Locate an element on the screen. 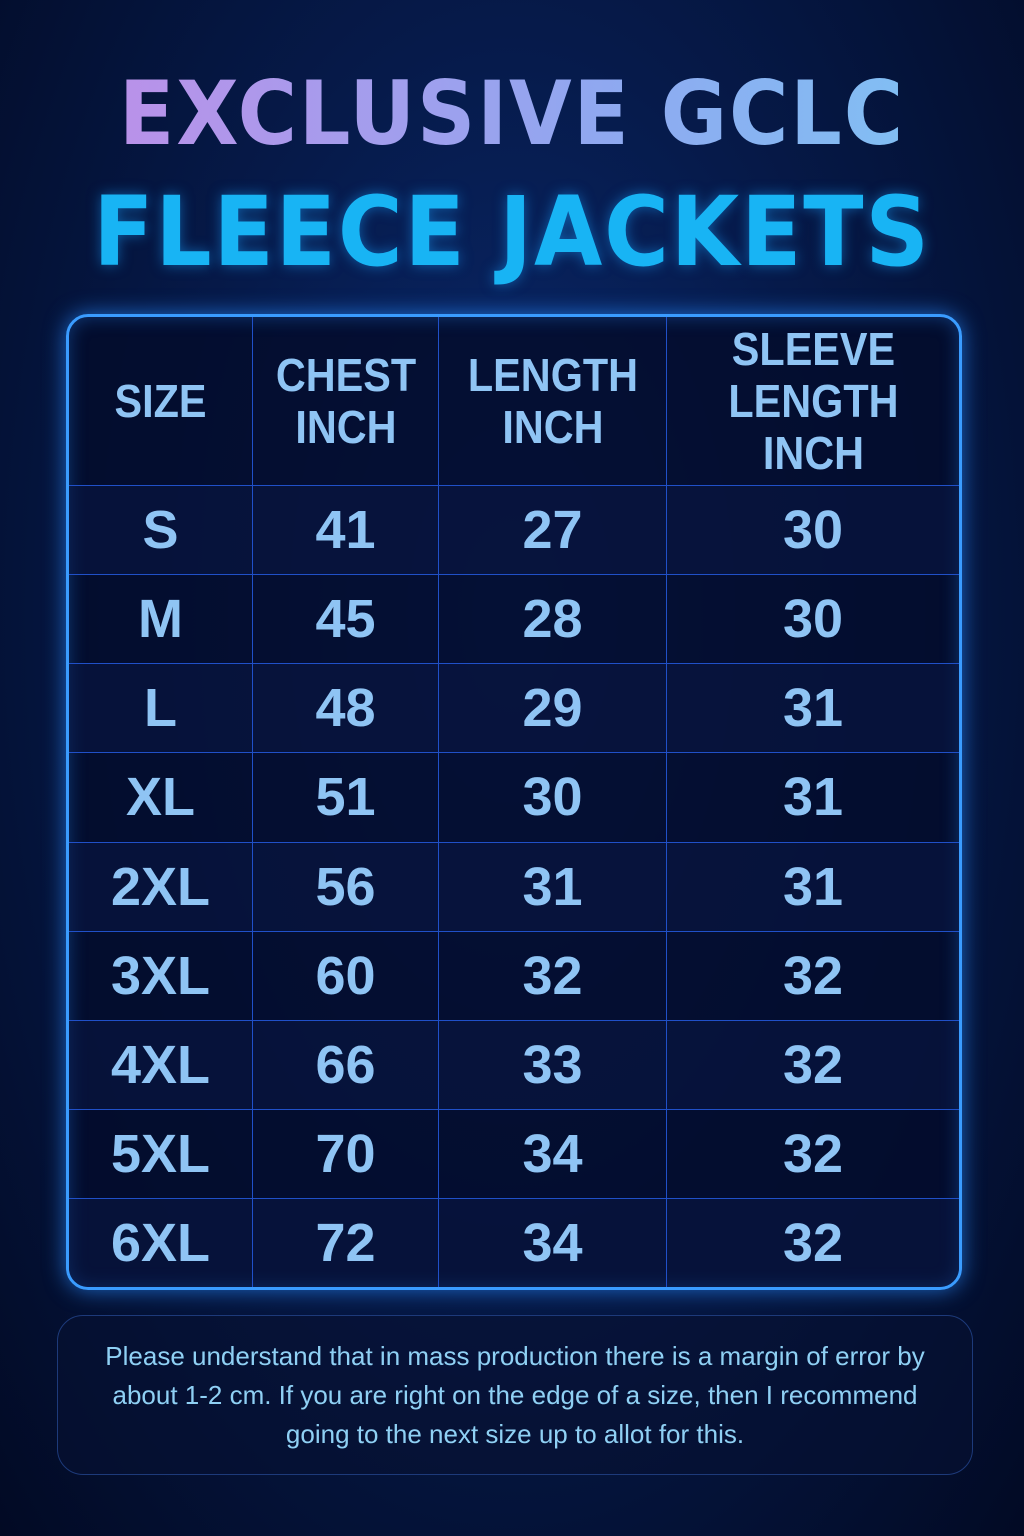 This screenshot has width=1024, height=1536. column-header: CHEST INCH is located at coordinates (345, 401).